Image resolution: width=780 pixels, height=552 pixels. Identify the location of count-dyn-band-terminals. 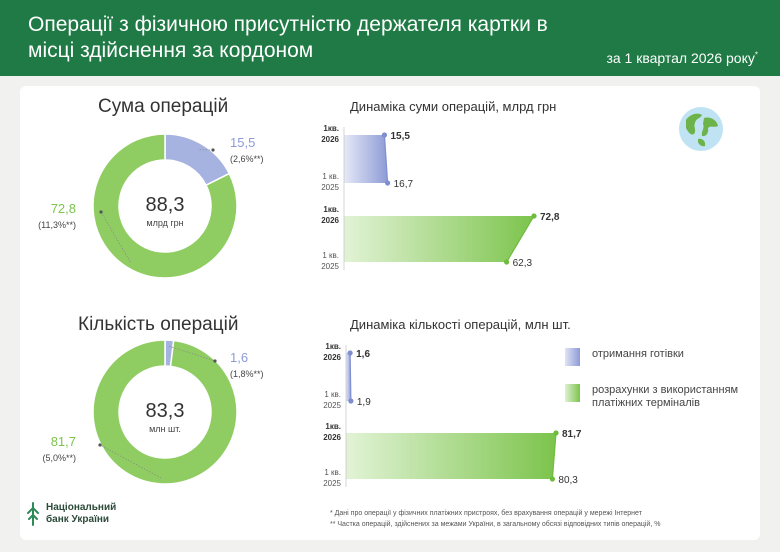
(451, 456).